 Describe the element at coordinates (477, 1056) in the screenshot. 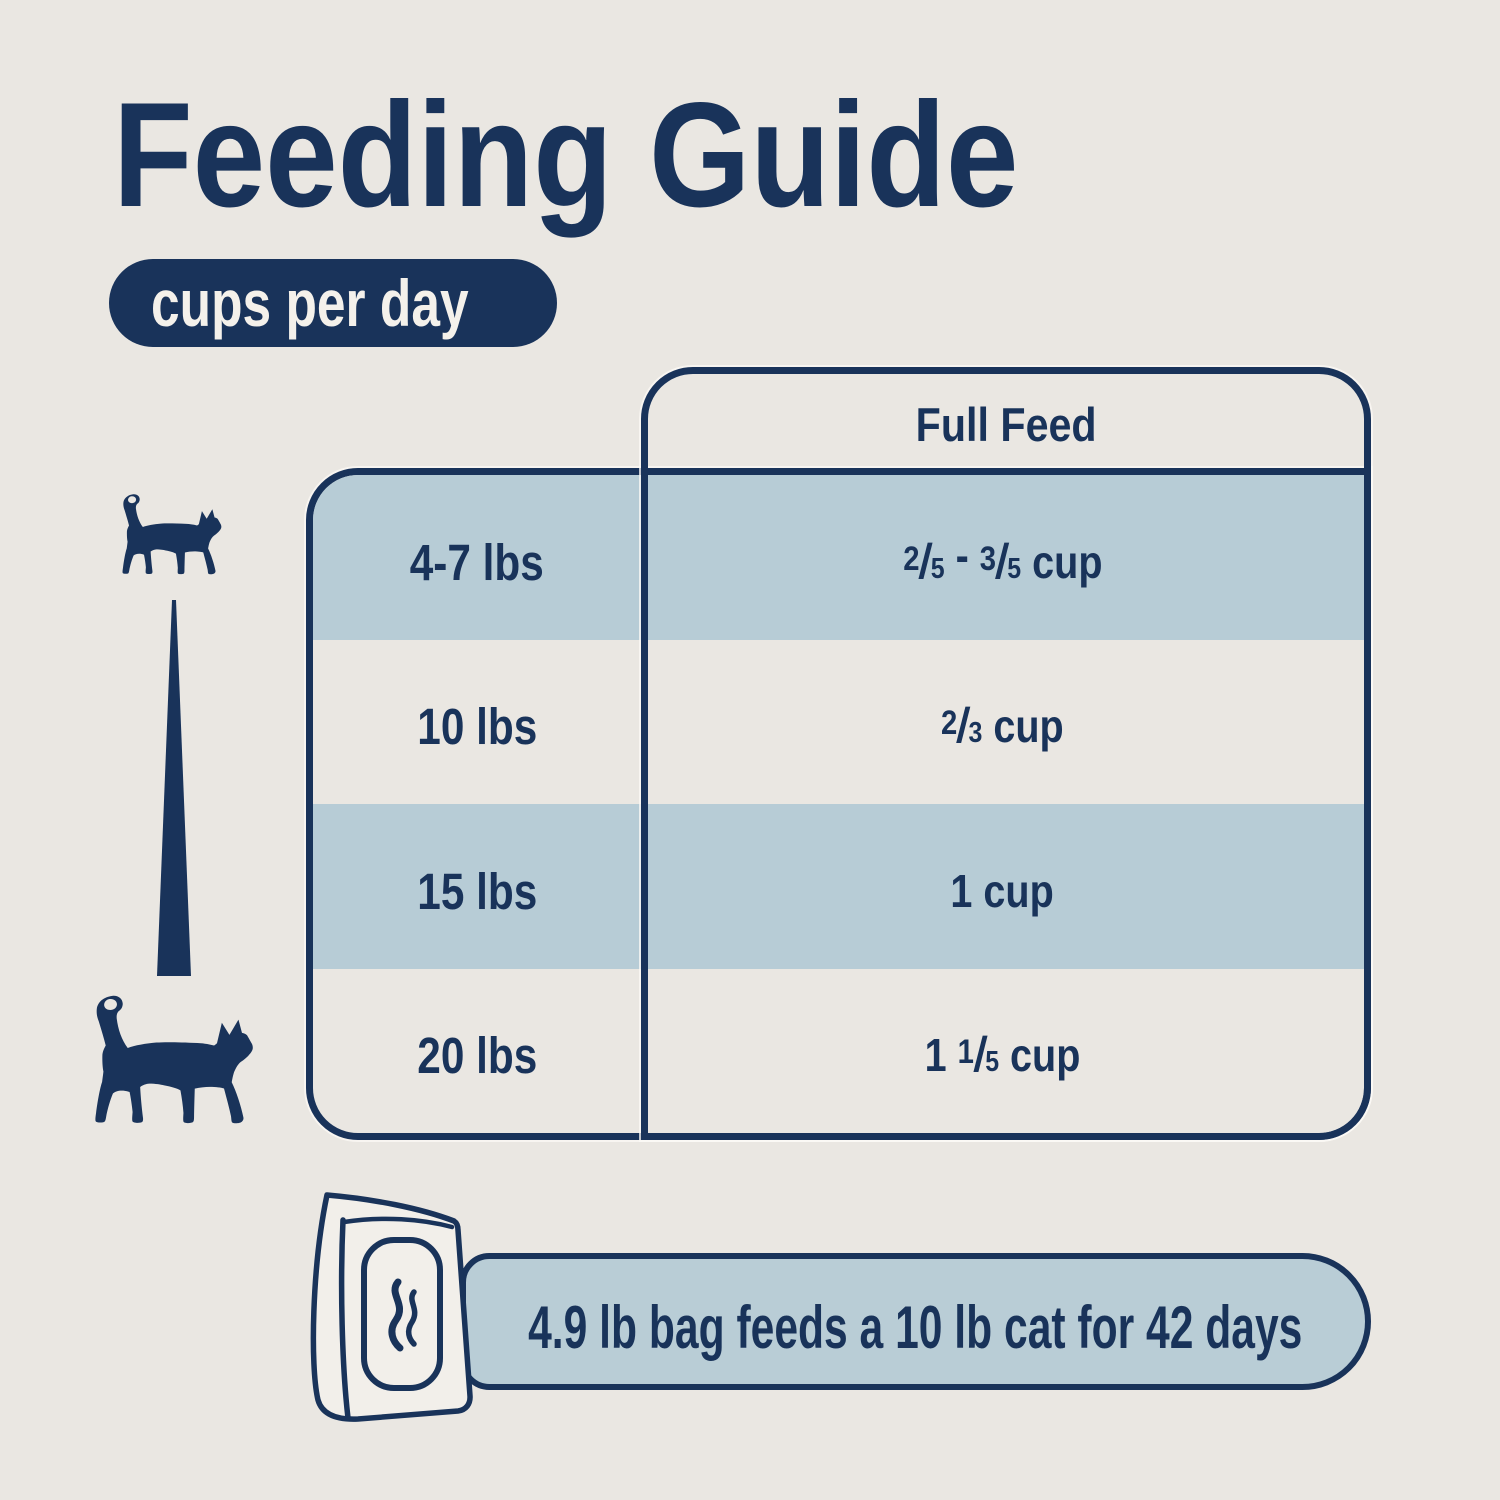

I see `weight-cell: 20 lbs` at that location.